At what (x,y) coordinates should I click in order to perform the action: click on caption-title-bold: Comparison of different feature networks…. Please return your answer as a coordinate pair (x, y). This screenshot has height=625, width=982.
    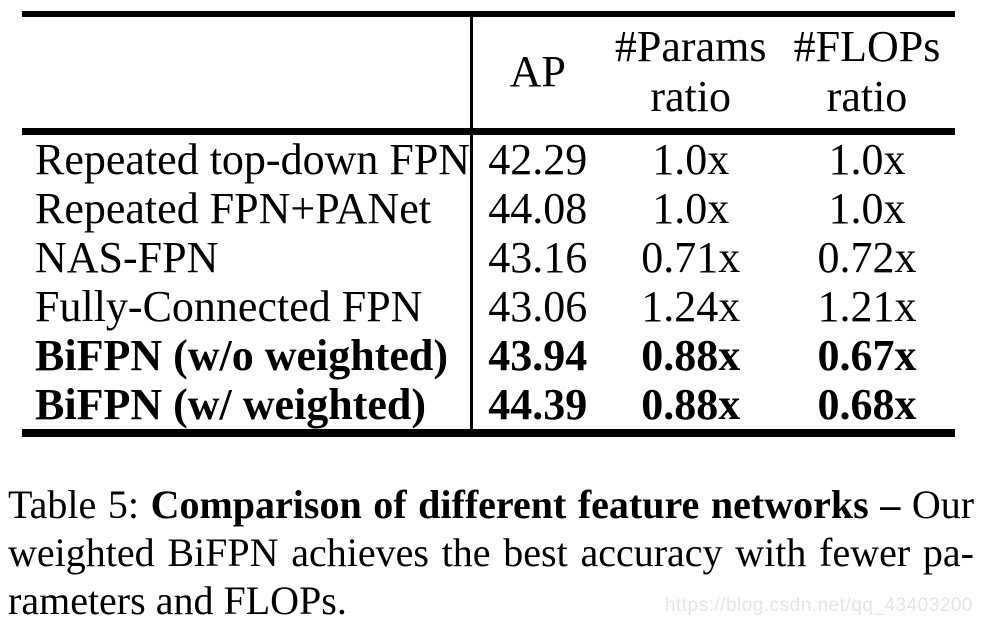
    Looking at the image, I should click on (525, 504).